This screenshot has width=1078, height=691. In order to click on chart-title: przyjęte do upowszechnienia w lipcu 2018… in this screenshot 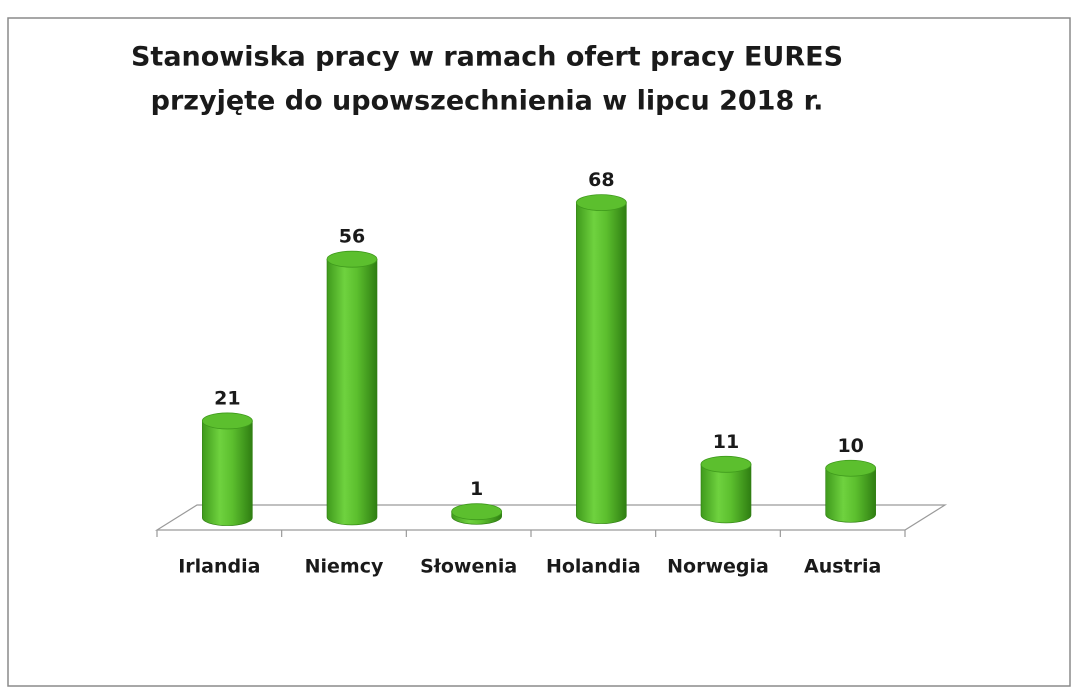, I will do `click(487, 101)`.